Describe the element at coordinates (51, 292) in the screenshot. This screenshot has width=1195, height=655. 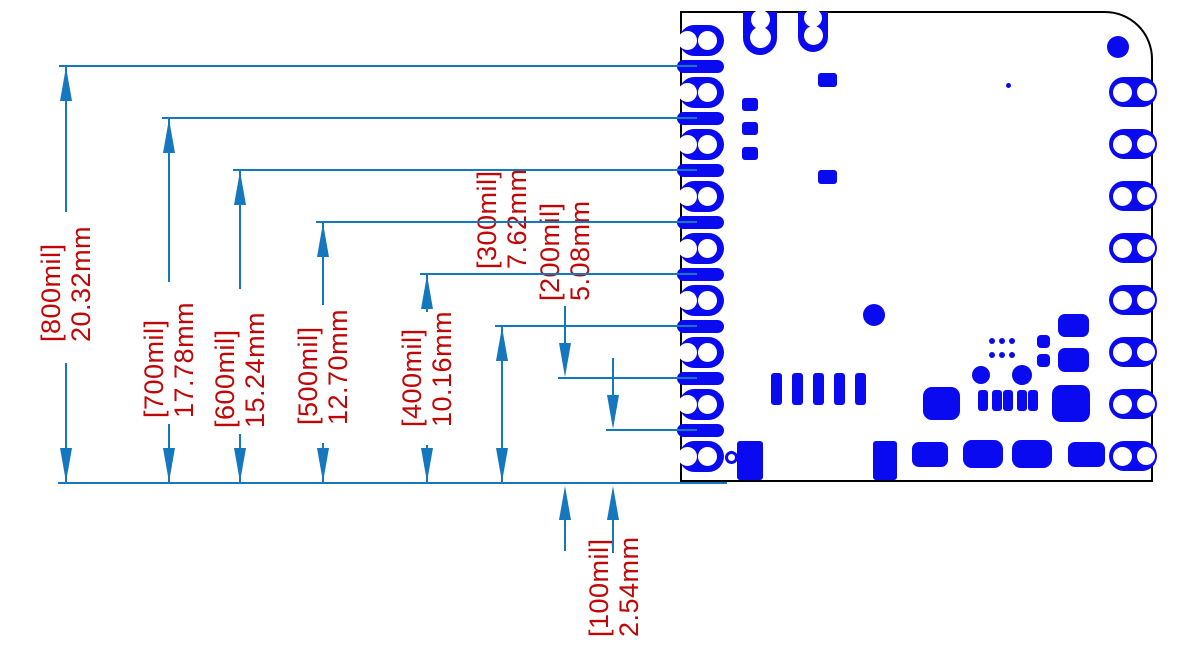
I see `dim-label-mil-text: [800mil]` at that location.